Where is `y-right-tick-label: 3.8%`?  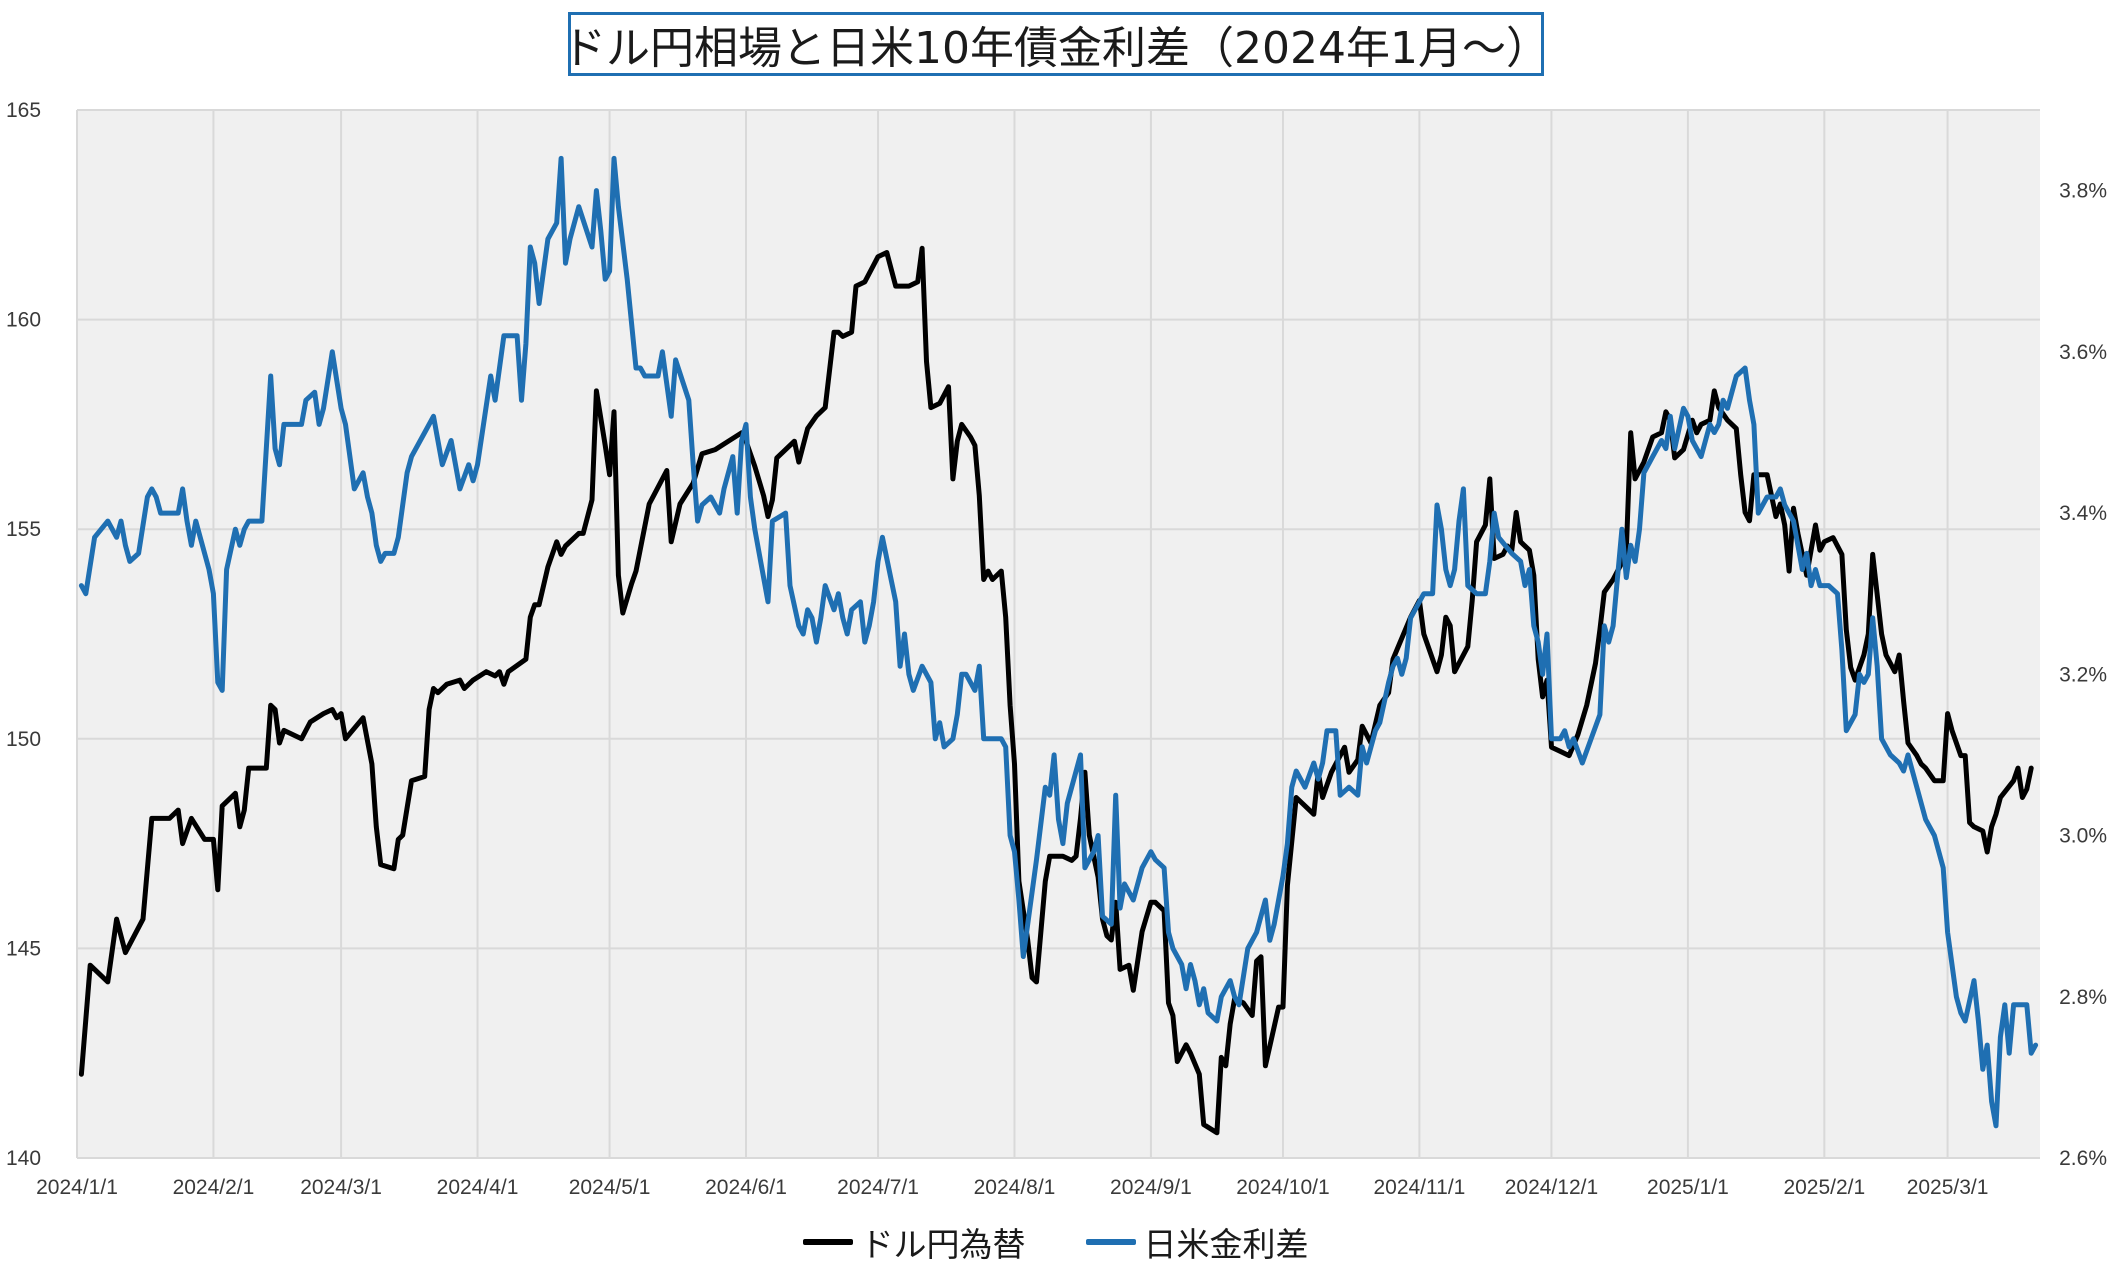
y-right-tick-label: 3.8% is located at coordinates (2083, 191).